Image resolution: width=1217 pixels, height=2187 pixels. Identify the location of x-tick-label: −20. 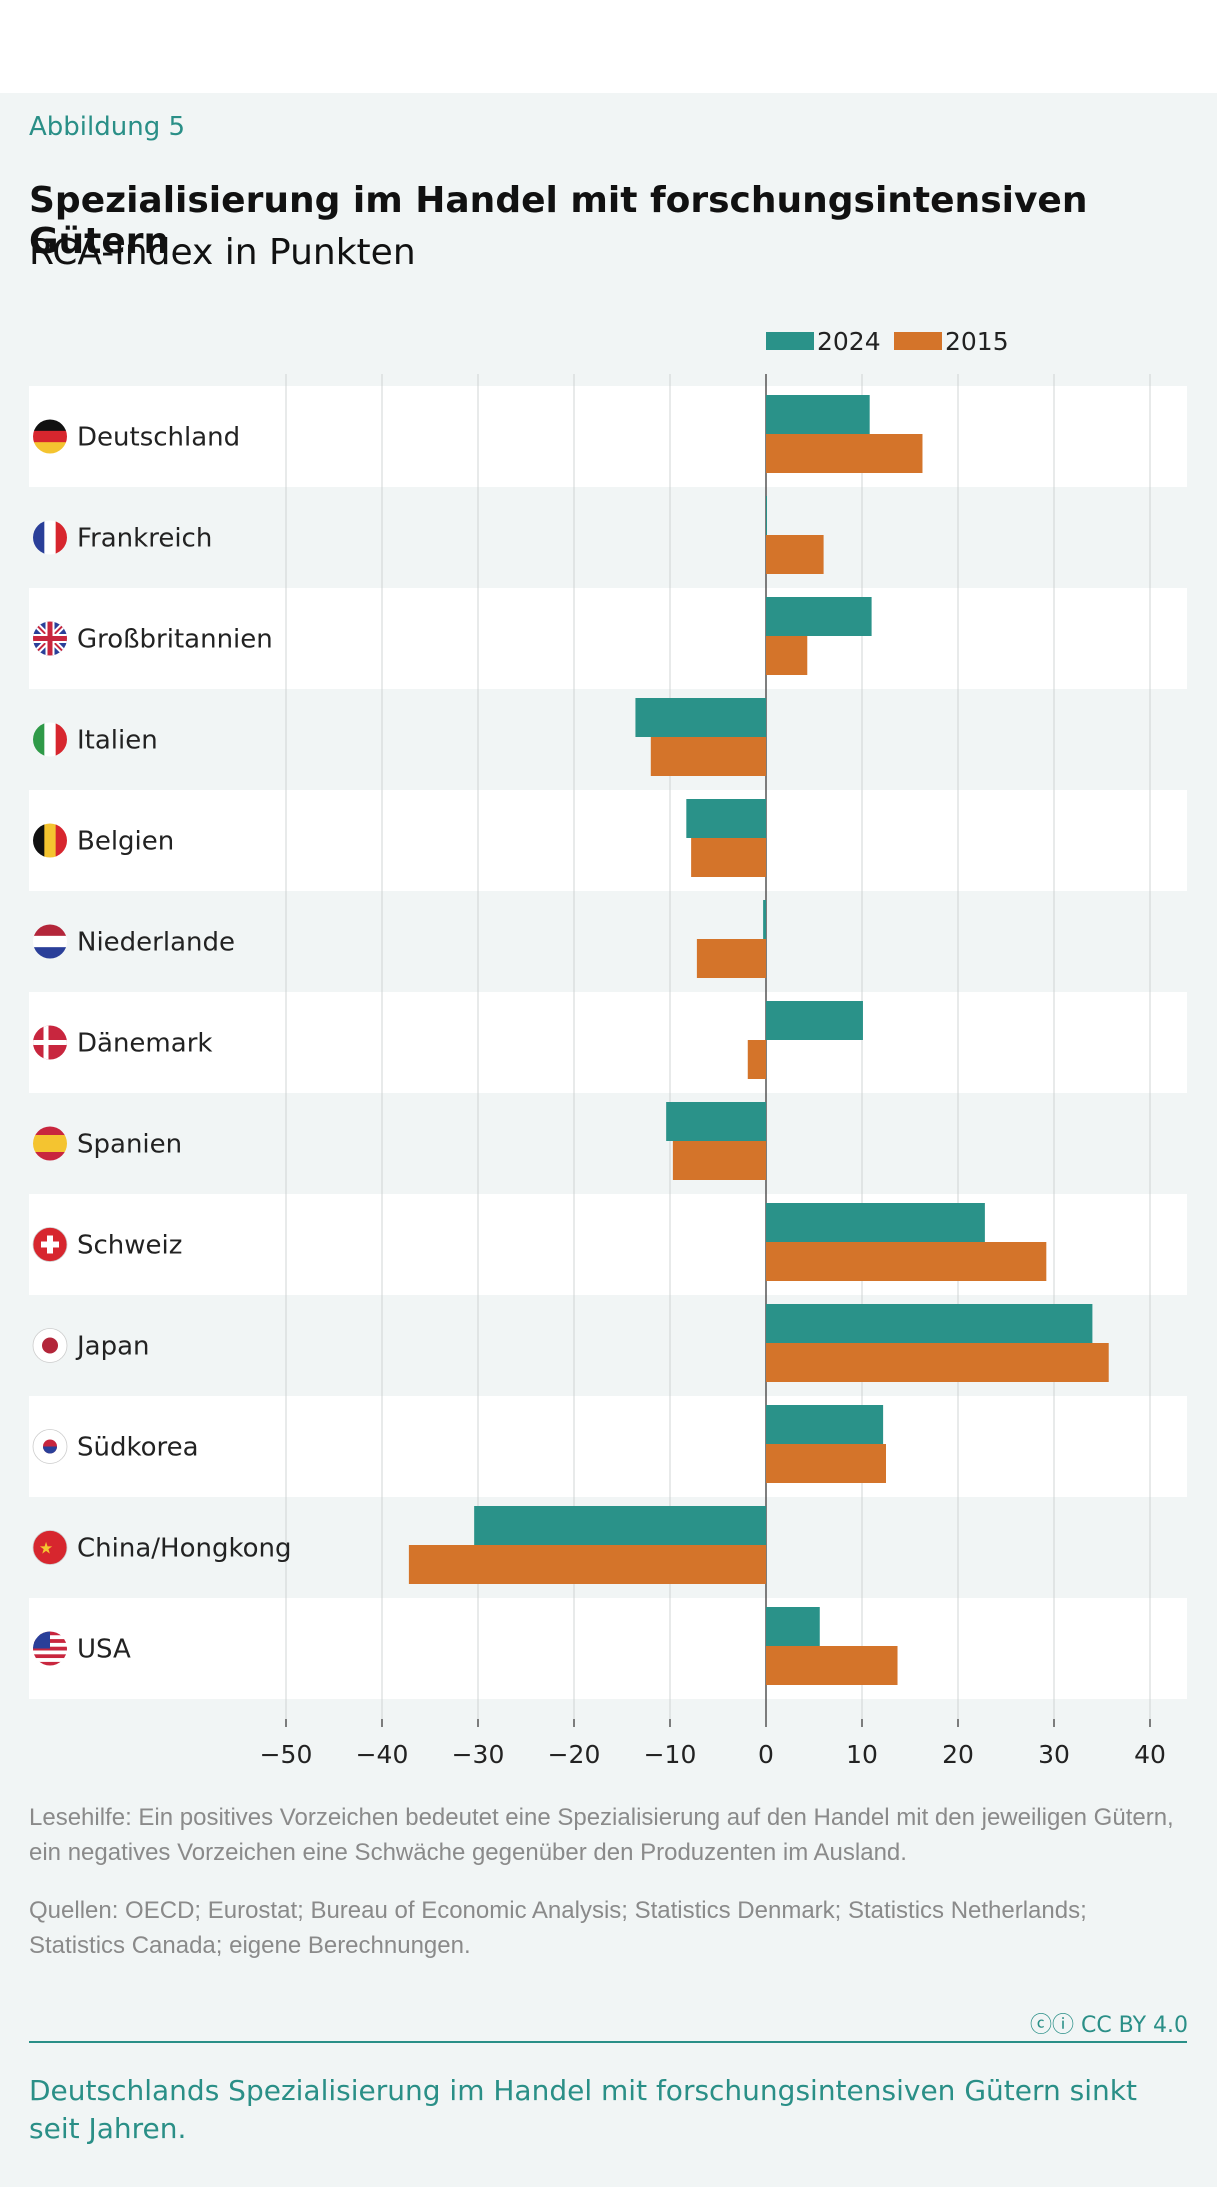
(574, 1754).